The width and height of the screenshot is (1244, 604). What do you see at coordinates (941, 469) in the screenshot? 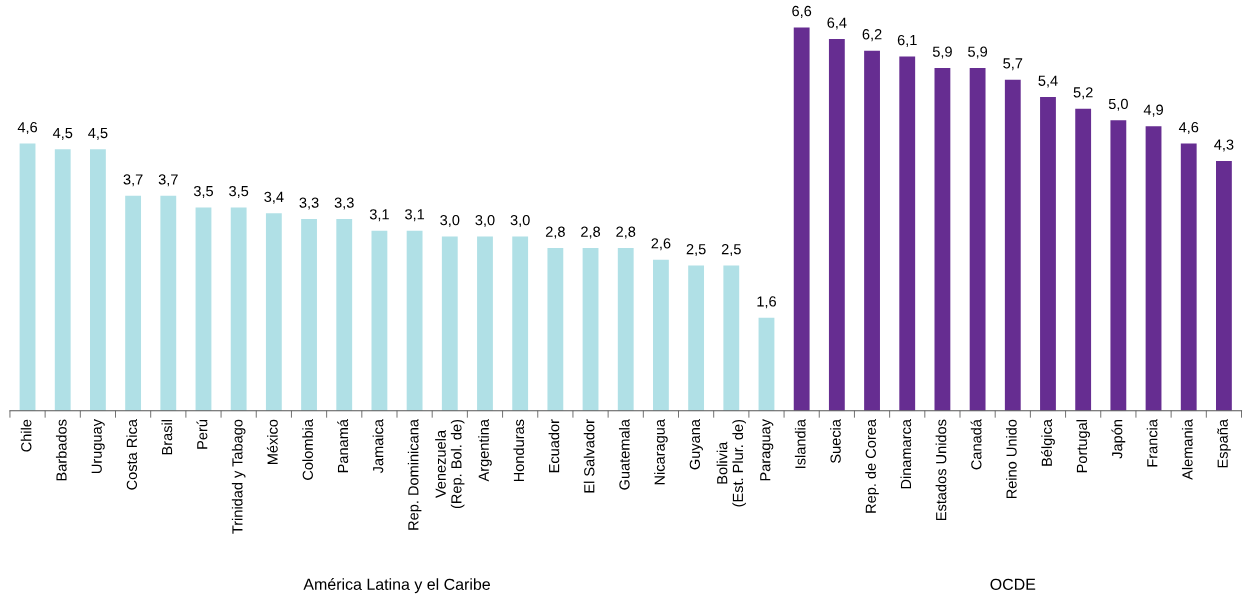
I see `x-tick-label: Estados Unidos` at bounding box center [941, 469].